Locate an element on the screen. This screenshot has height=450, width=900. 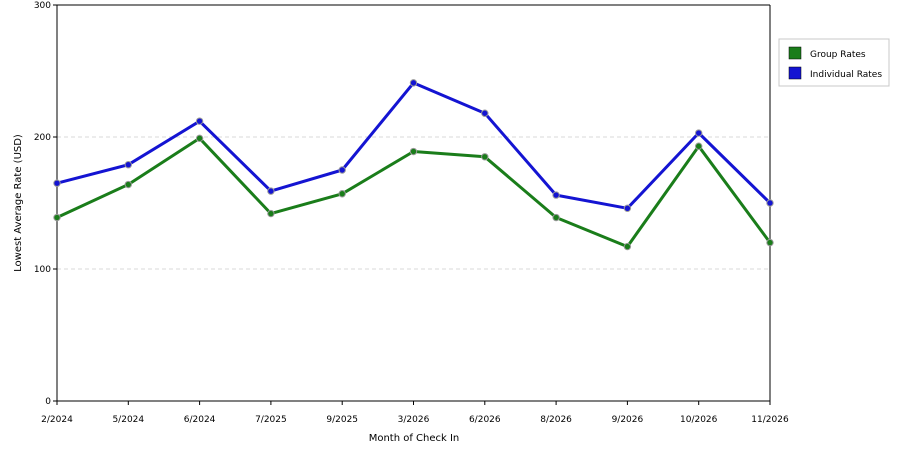
x-tick-label: 9/2025 is located at coordinates (342, 420).